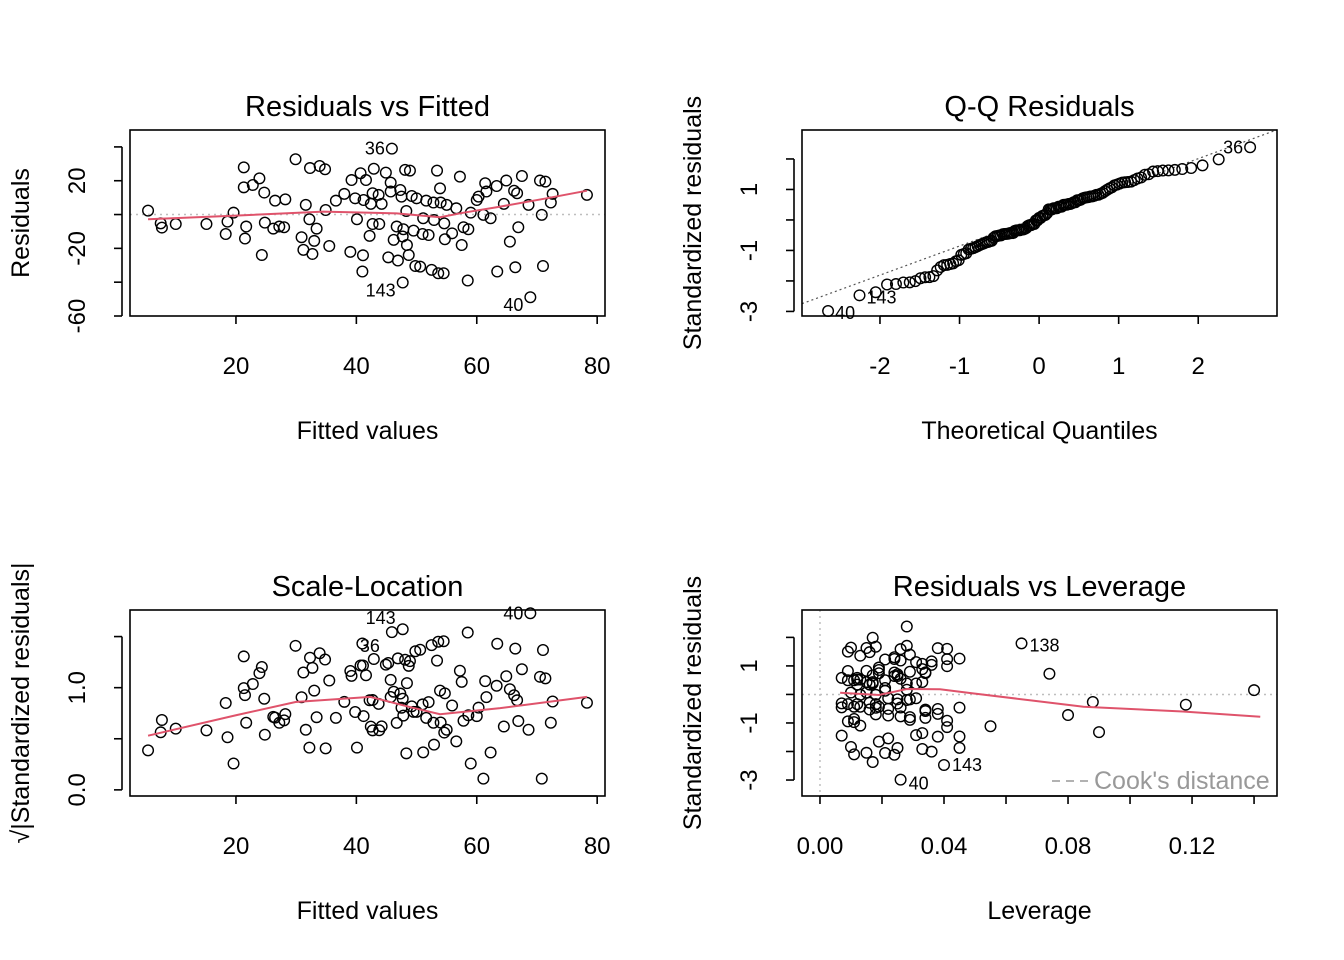  I want to click on y-tick-label: -60, so click(77, 316).